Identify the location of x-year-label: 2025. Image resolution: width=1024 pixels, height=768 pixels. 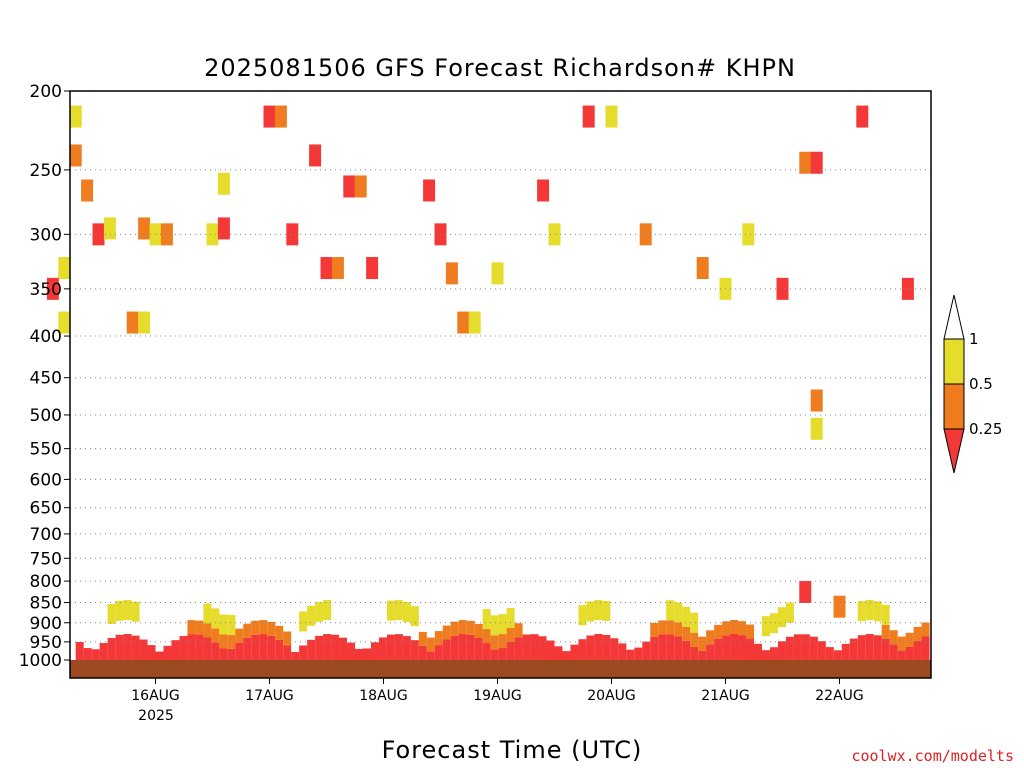
(156, 716).